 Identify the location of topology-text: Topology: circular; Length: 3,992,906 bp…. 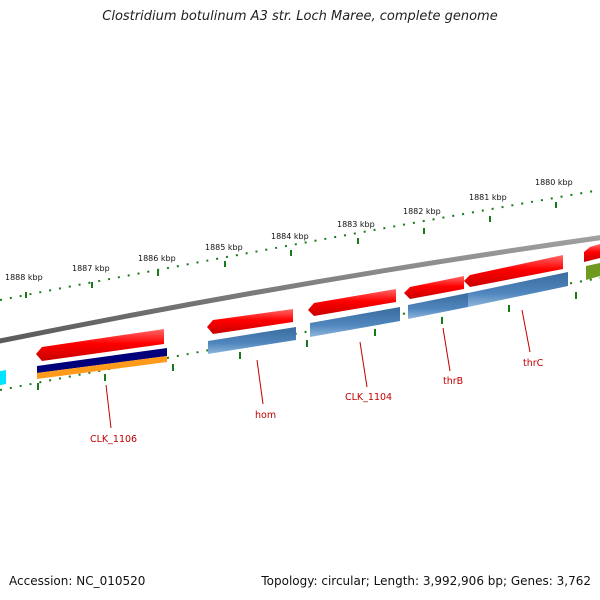
(426, 581).